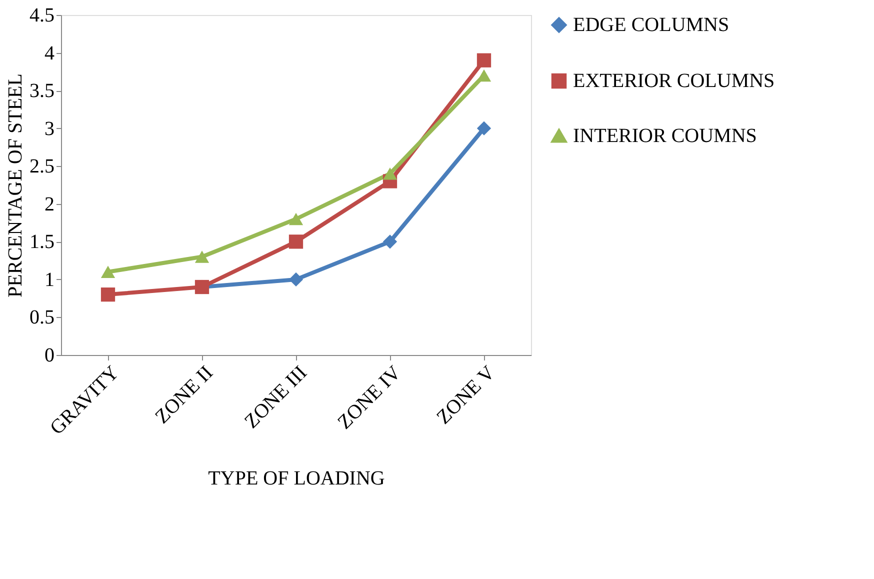  Describe the element at coordinates (49, 129) in the screenshot. I see `y-tick-label: 3` at that location.